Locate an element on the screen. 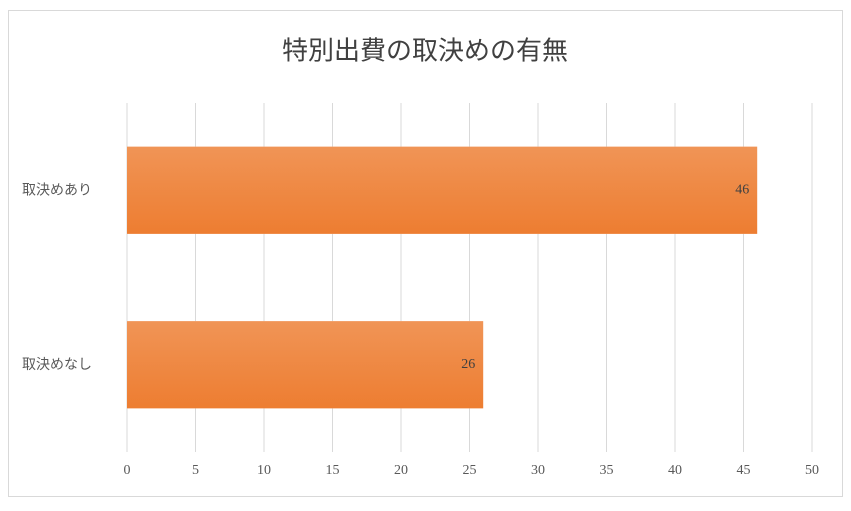 This screenshot has height=511, width=851. x-tick-label: 35 is located at coordinates (607, 470).